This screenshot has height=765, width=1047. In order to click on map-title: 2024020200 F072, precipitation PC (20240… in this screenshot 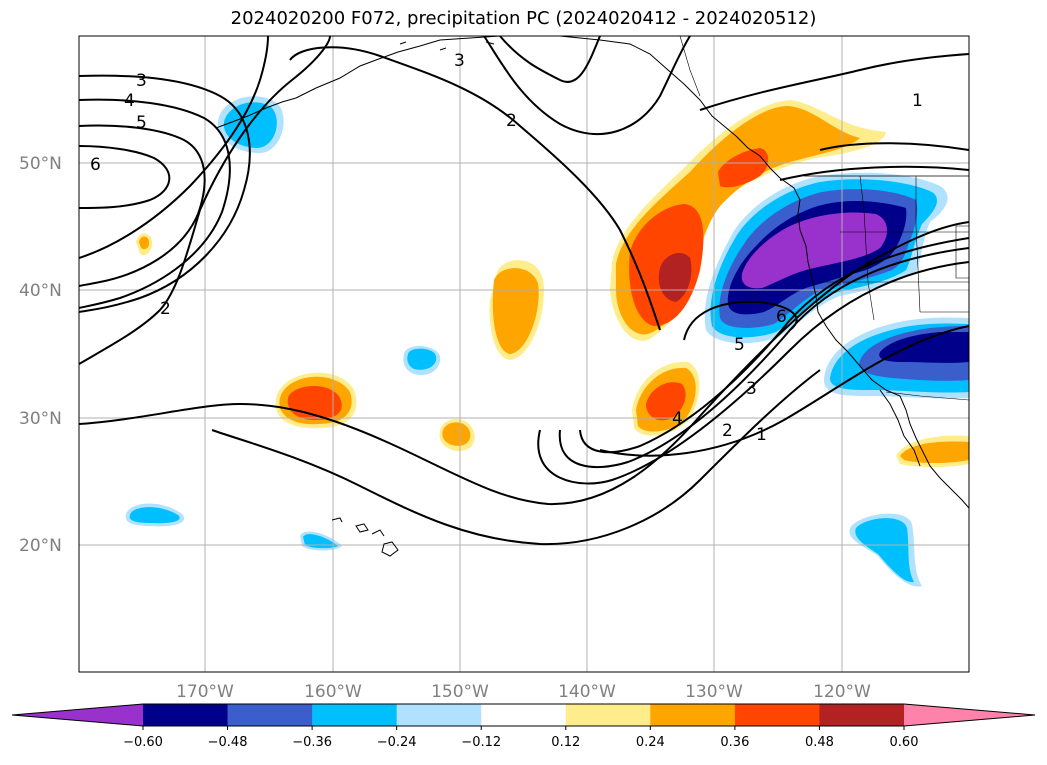, I will do `click(523, 18)`.